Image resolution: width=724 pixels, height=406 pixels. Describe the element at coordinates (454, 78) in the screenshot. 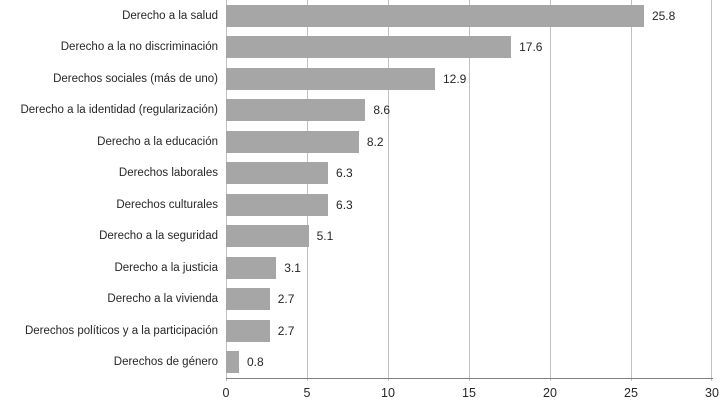

I see `value-label: 12.9` at that location.